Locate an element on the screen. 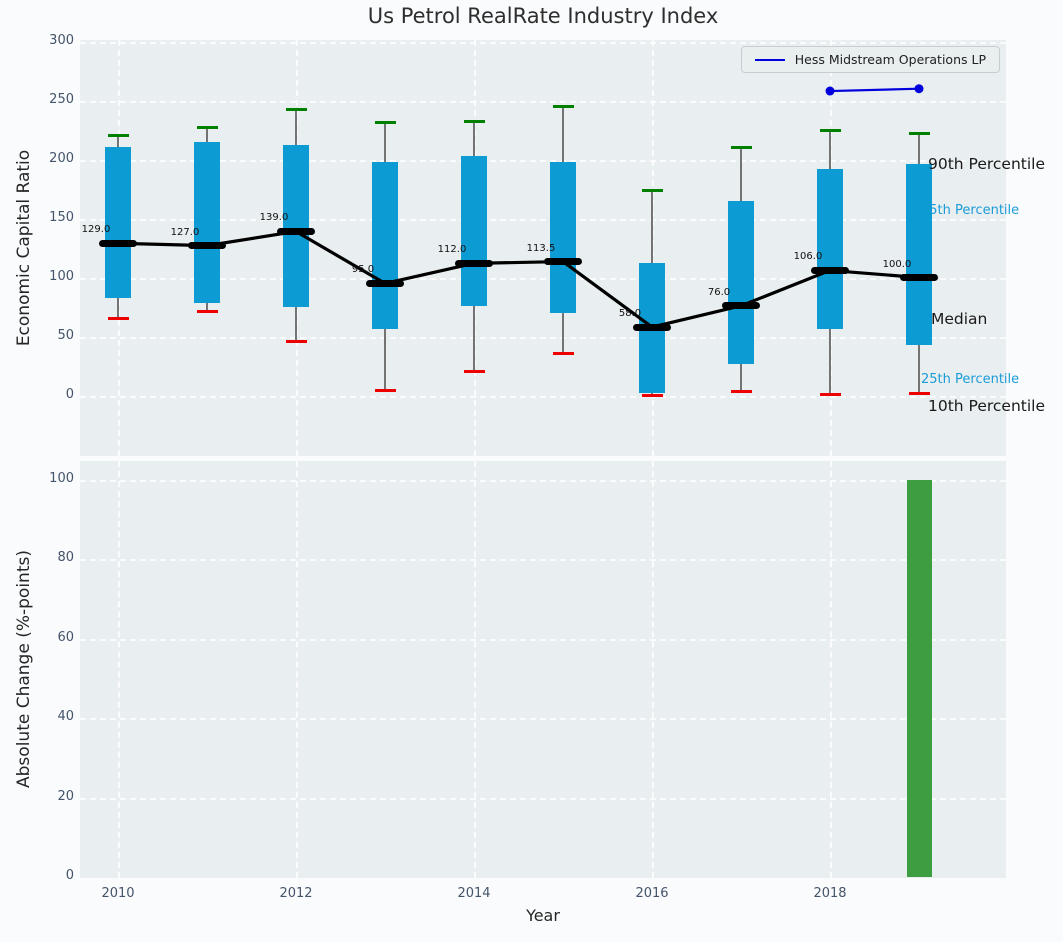 The width and height of the screenshot is (1063, 942). median-value-label-2016: 58.0 is located at coordinates (630, 314).